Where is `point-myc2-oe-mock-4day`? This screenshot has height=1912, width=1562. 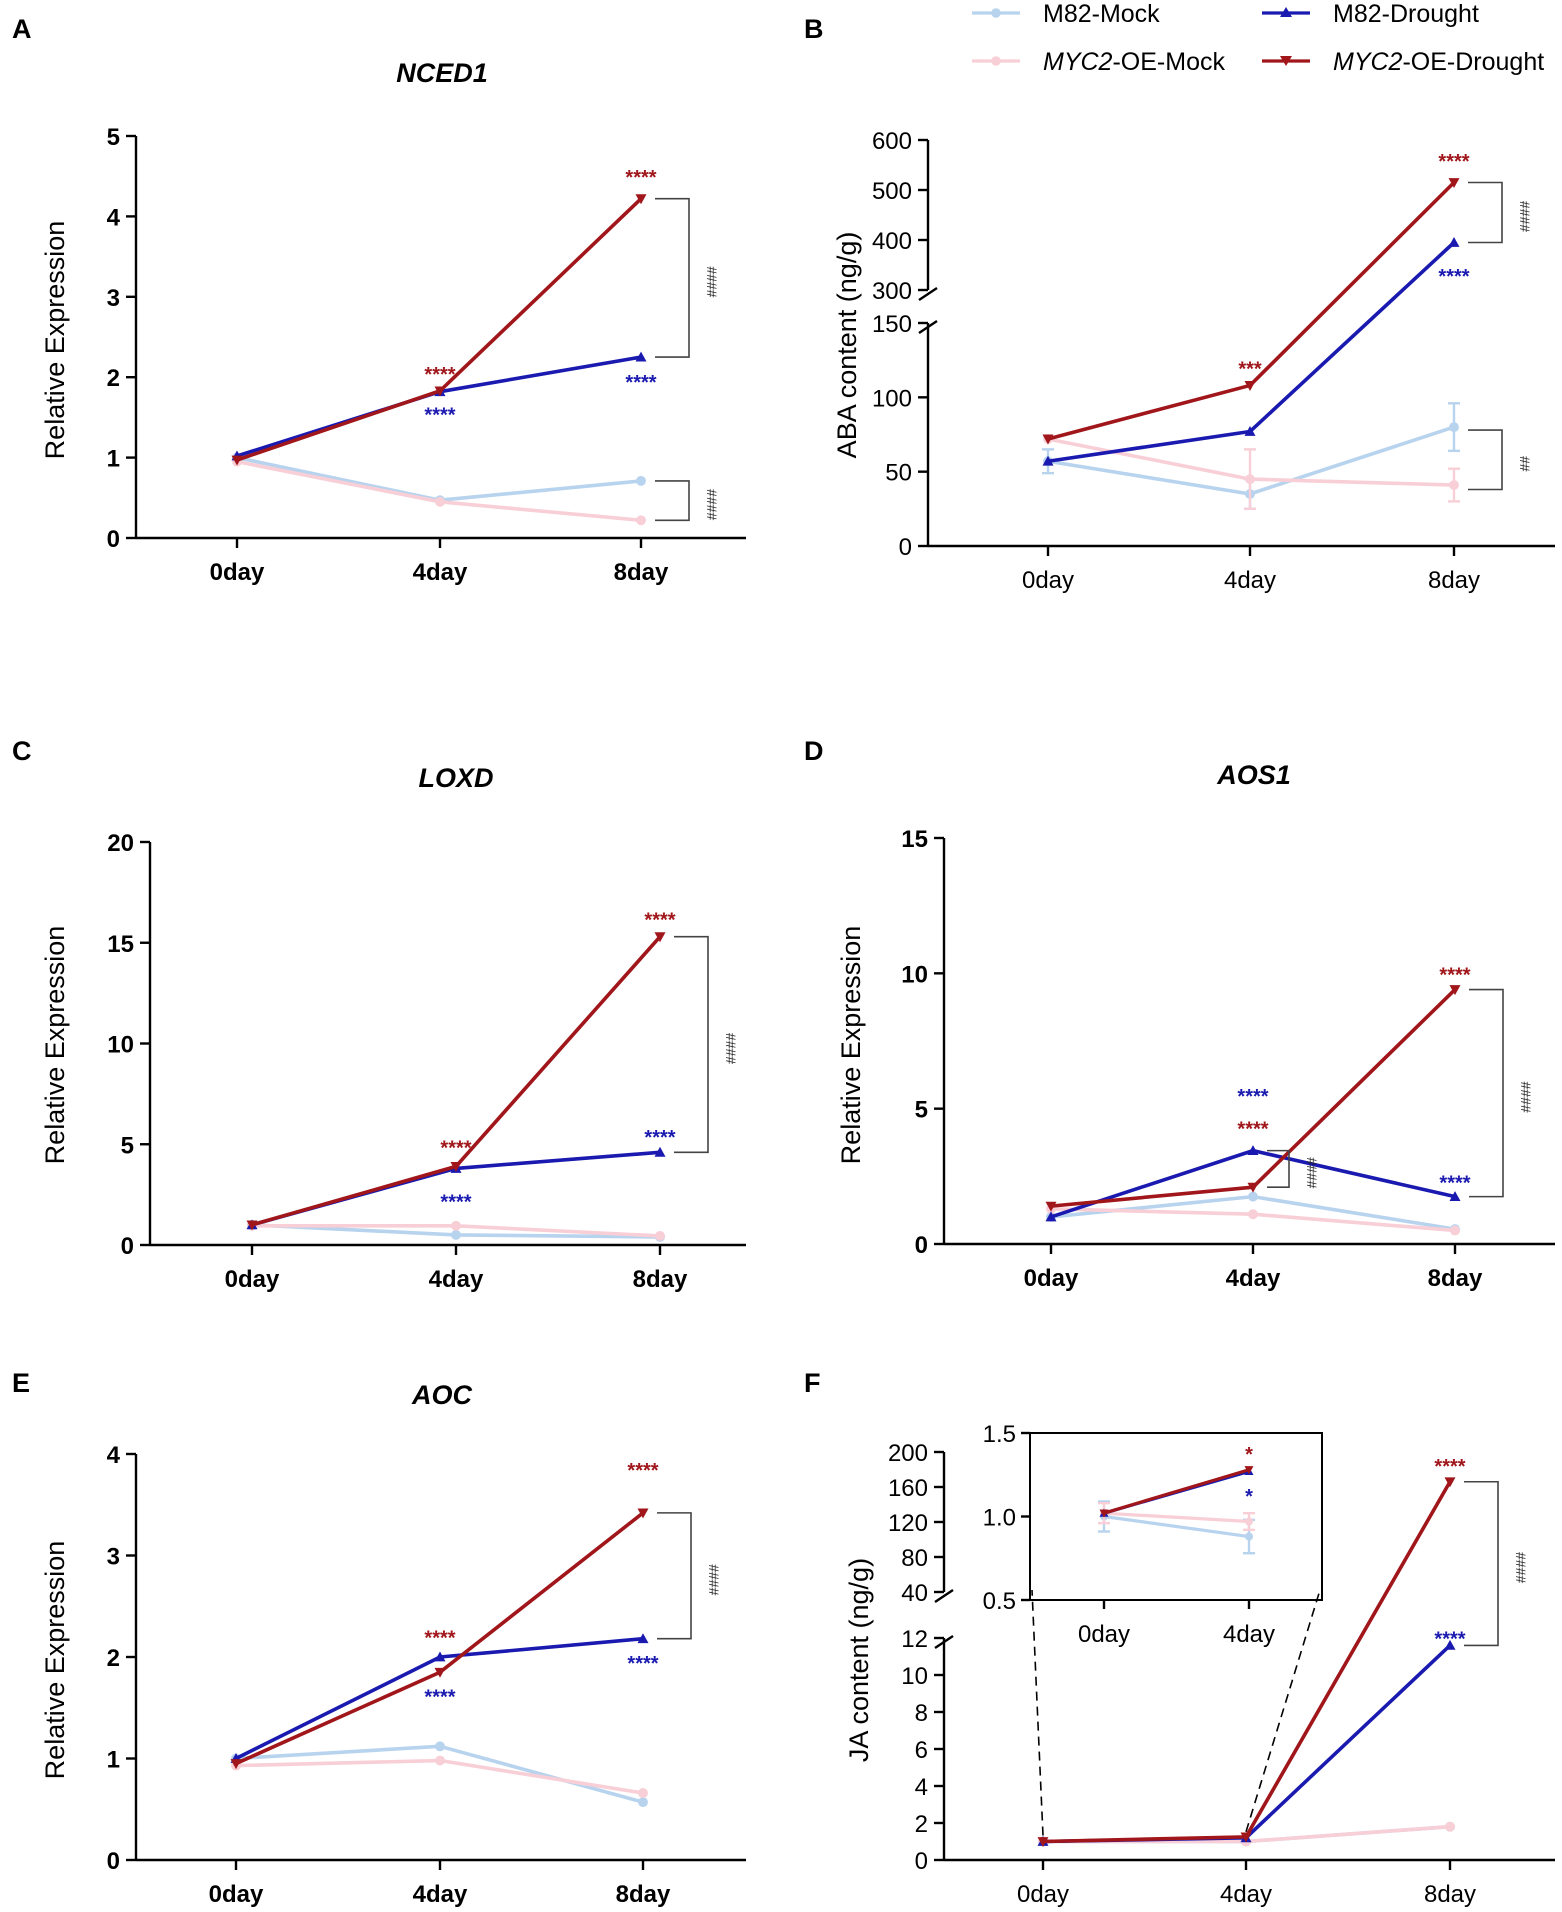
point-myc2-oe-mock-4day is located at coordinates (456, 1225).